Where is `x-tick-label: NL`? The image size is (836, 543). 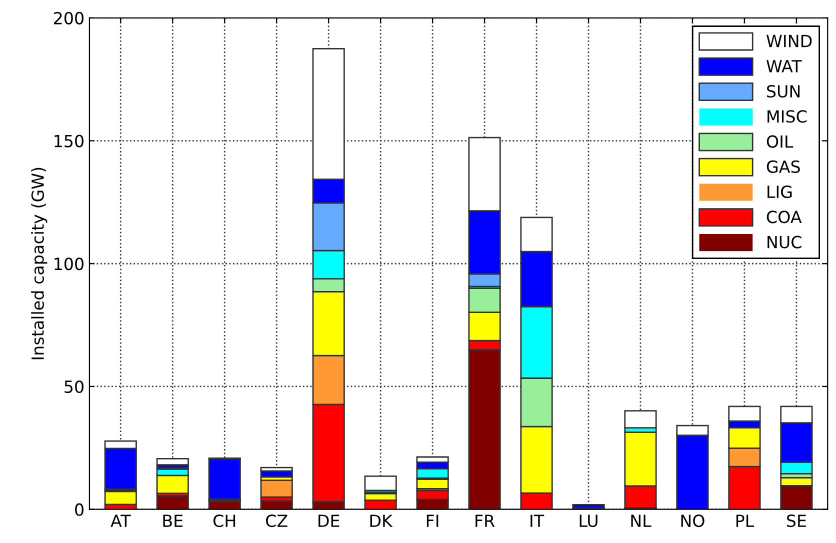
x-tick-label: NL is located at coordinates (641, 520).